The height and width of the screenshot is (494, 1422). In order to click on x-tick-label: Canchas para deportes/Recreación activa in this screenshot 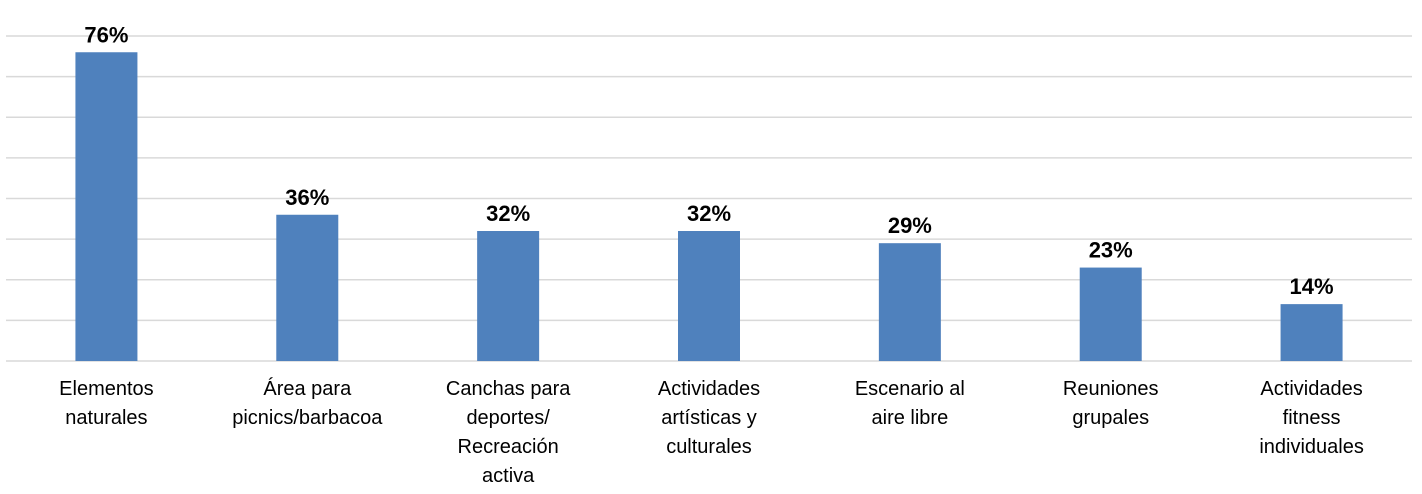, I will do `click(508, 432)`.